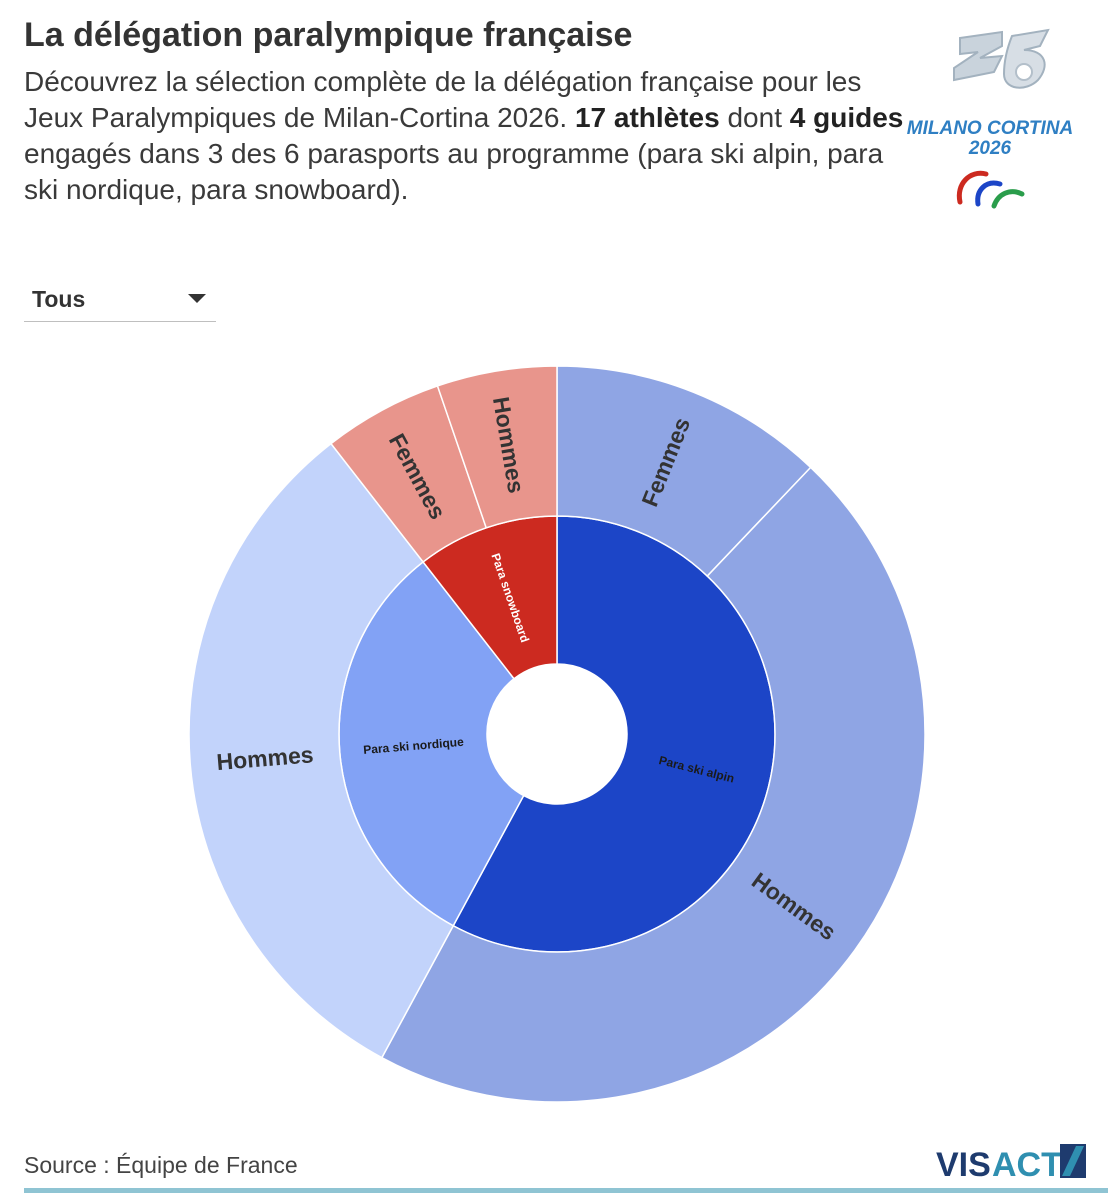  What do you see at coordinates (497, 447) in the screenshot?
I see `outer-slice-para-snowboard-hommes` at bounding box center [497, 447].